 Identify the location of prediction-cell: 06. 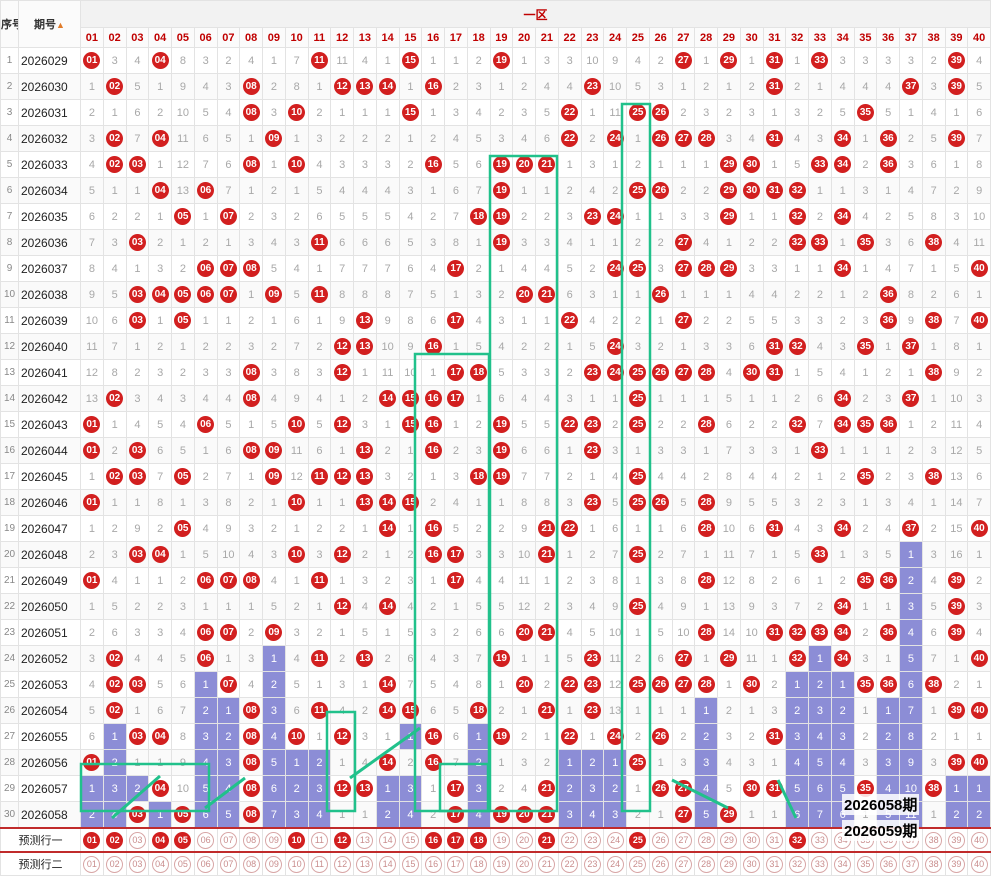
(205, 840).